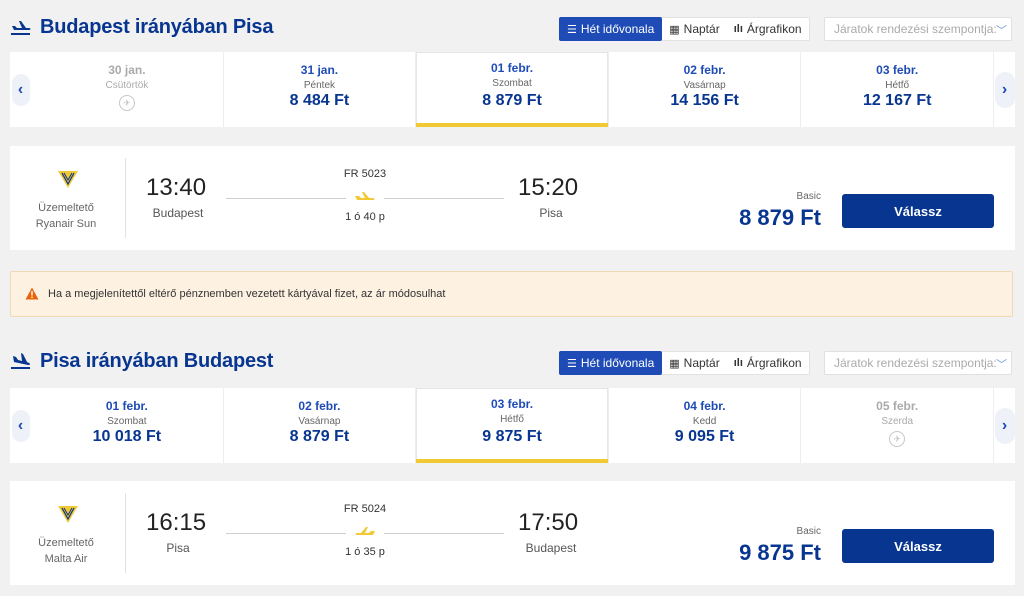  What do you see at coordinates (704, 100) in the screenshot?
I see `date-price: 14 156 Ft` at bounding box center [704, 100].